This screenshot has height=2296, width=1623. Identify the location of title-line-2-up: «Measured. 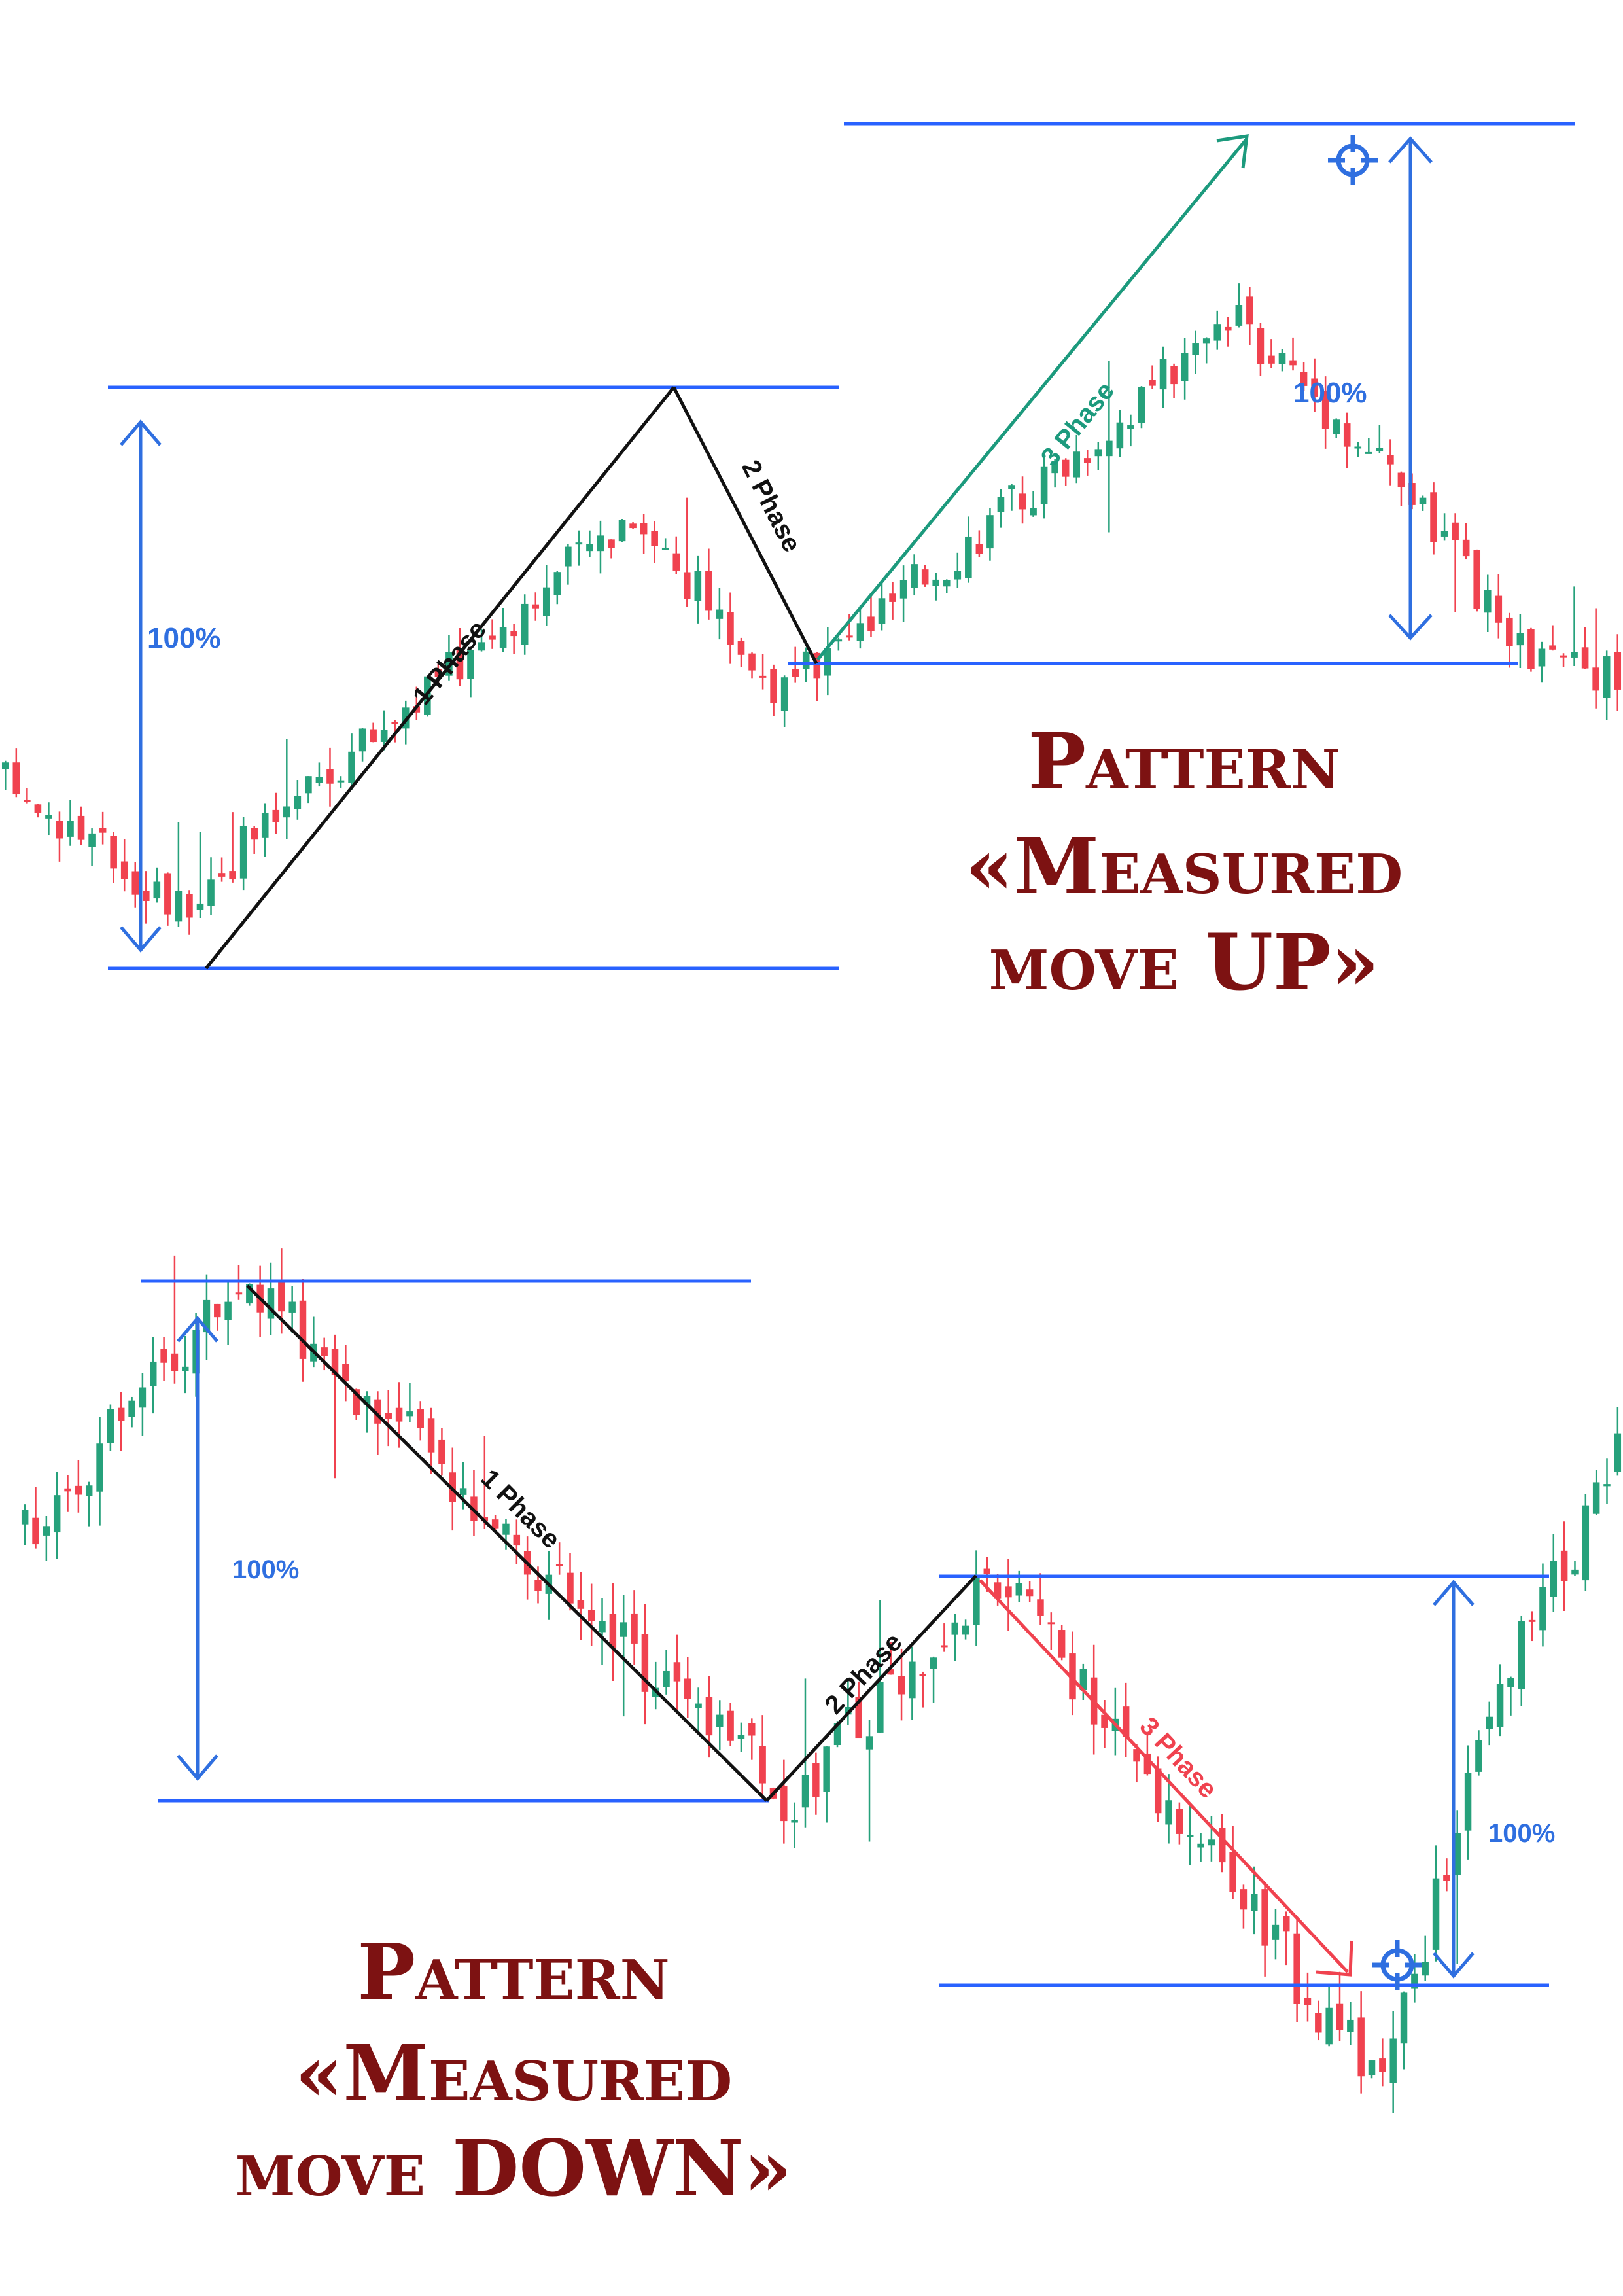
(1184, 866).